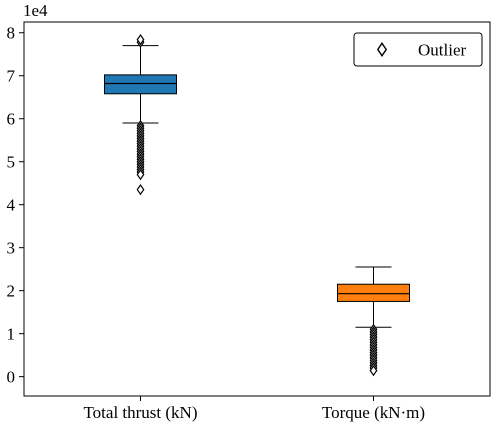  I want to click on x-tick-label: Torque (kN·m), so click(373, 412).